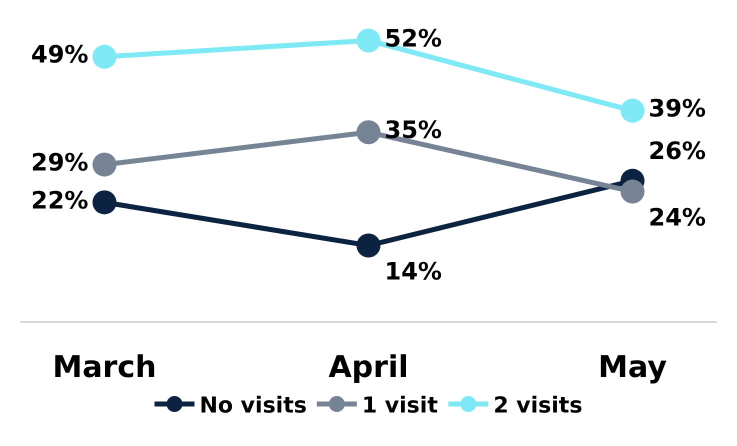 This screenshot has height=446, width=737. Describe the element at coordinates (633, 367) in the screenshot. I see `x-tick-label: May` at that location.